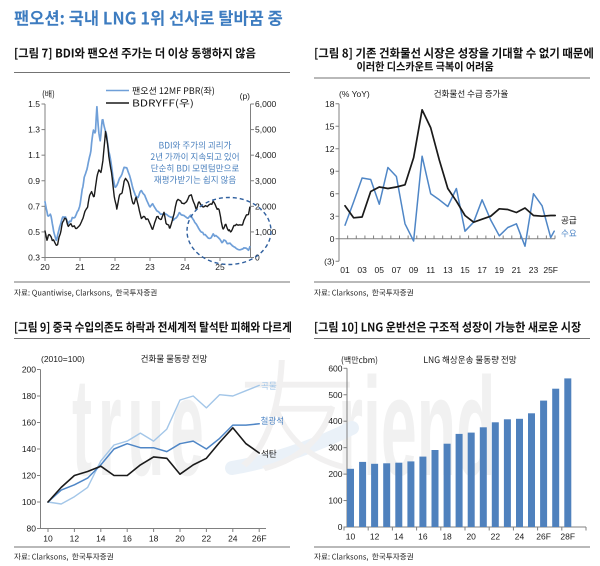 The width and height of the screenshot is (600, 566). I want to click on svg-text: 07, so click(397, 270).